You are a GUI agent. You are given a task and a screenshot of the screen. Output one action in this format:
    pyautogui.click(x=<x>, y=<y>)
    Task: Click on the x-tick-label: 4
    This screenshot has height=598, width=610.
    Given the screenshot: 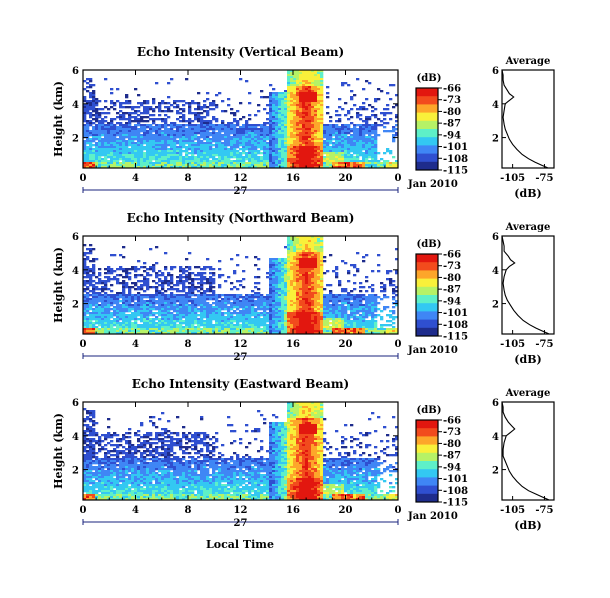 What is the action you would take?
    pyautogui.click(x=135, y=178)
    